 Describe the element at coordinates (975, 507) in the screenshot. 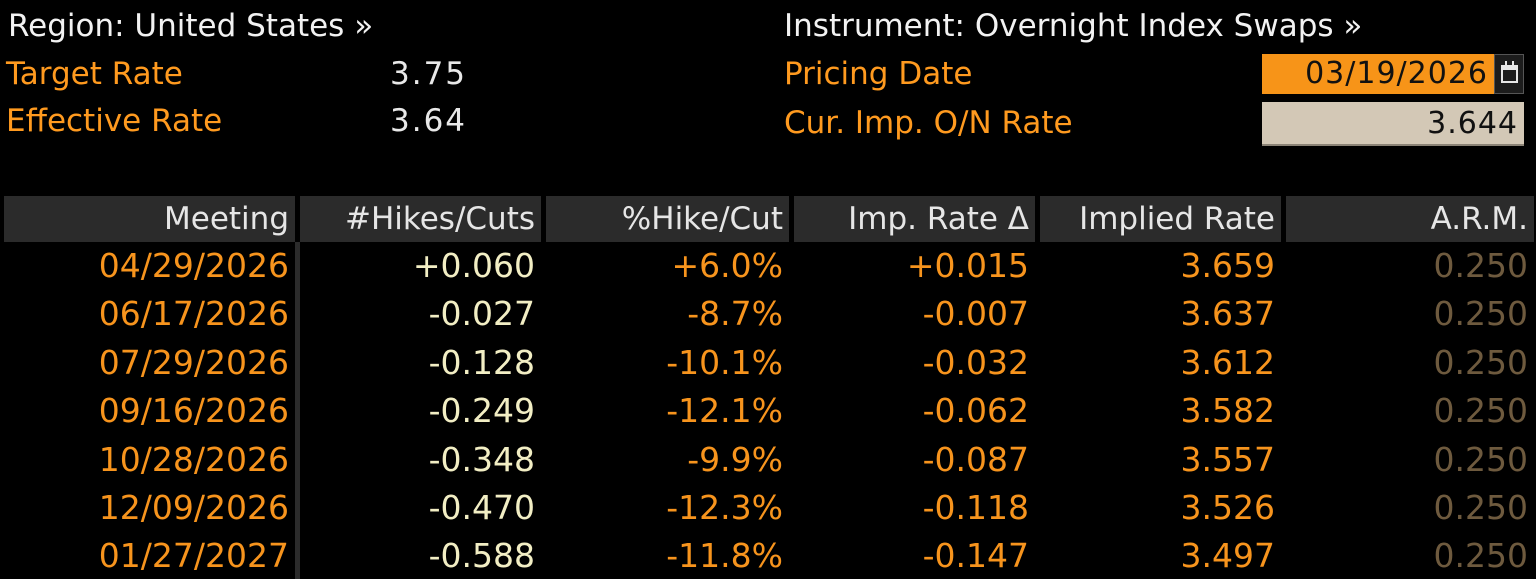

I see `imp-rate-delta-cell: -0.118` at that location.